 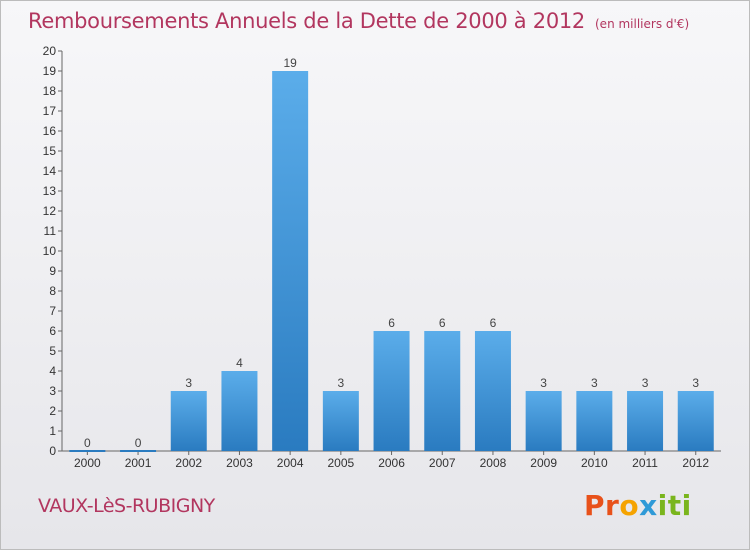 What do you see at coordinates (50, 171) in the screenshot?
I see `y-tick-label: 14` at bounding box center [50, 171].